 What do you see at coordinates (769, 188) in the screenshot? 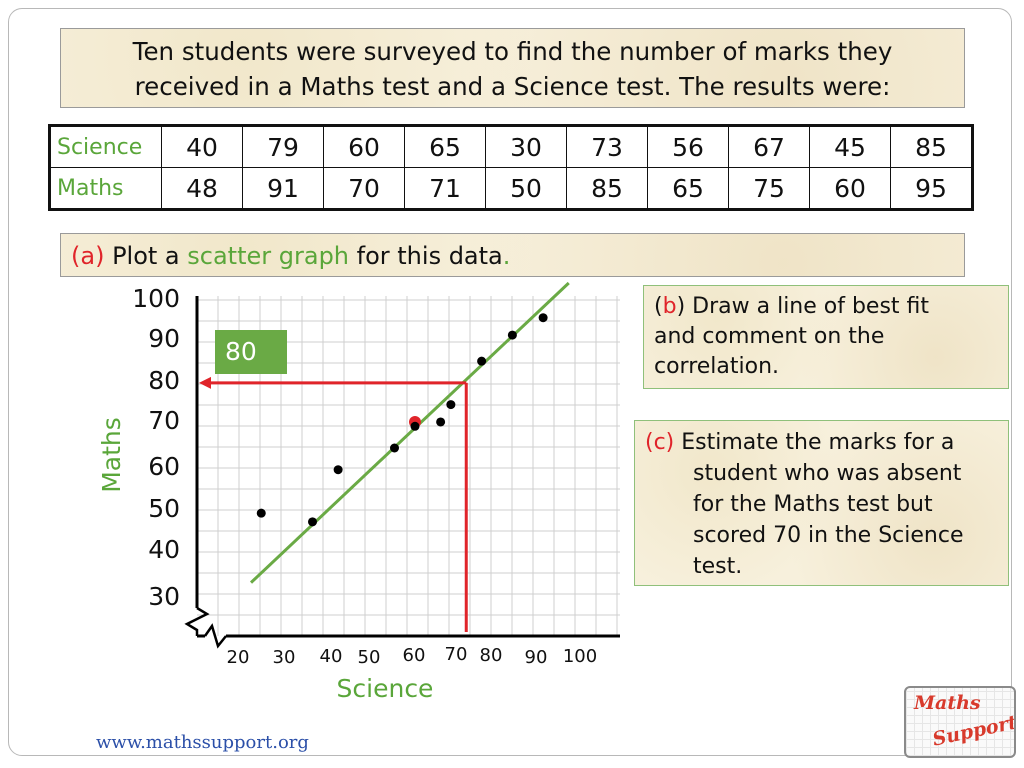
I see `table-cell: 75` at bounding box center [769, 188].